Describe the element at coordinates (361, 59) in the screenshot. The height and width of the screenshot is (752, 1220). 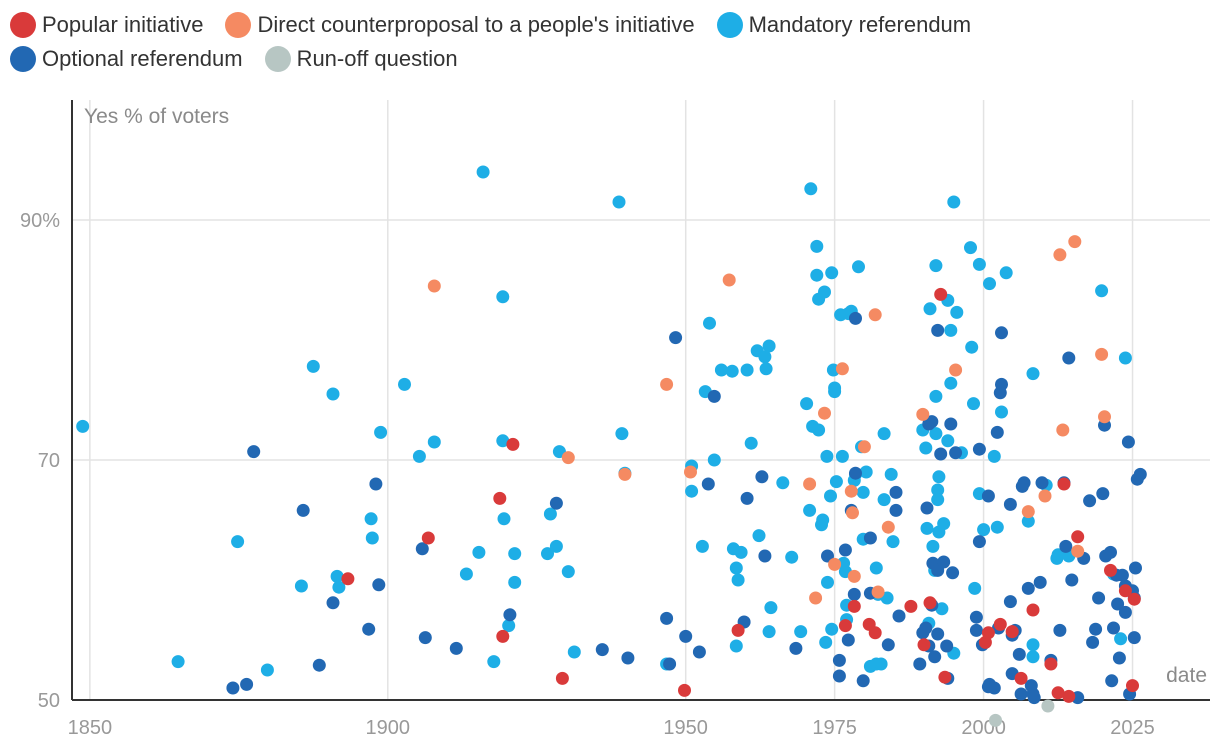
I see `legend-item-runoff: Run-off question` at that location.